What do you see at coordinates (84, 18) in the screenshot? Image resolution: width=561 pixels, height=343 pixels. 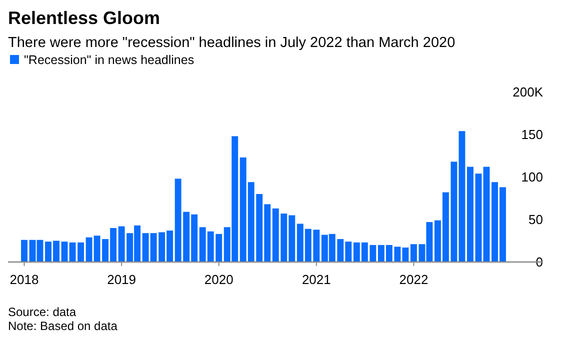 I see `chart-title: Relentless Gloom` at bounding box center [84, 18].